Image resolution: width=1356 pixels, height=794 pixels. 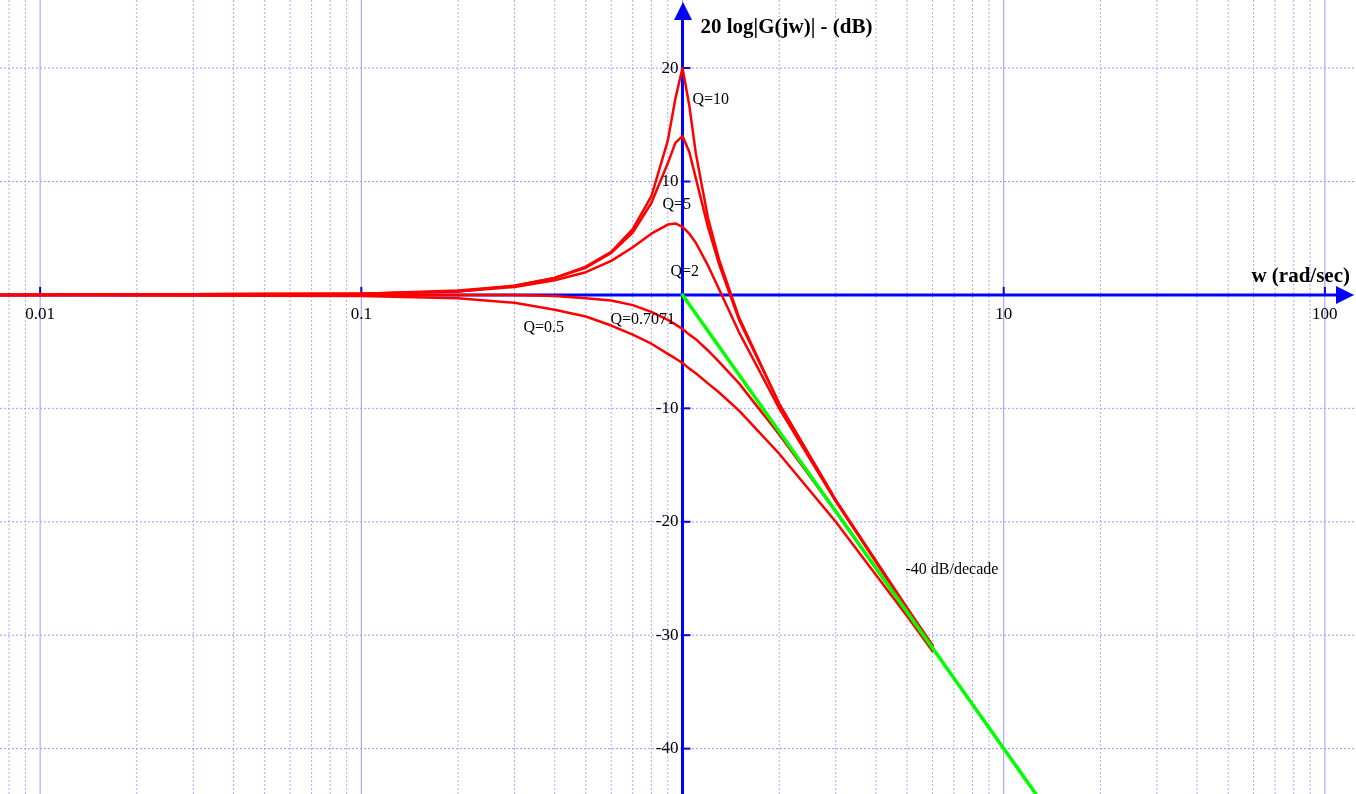 I want to click on y-tick-label: -30, so click(x=667, y=634).